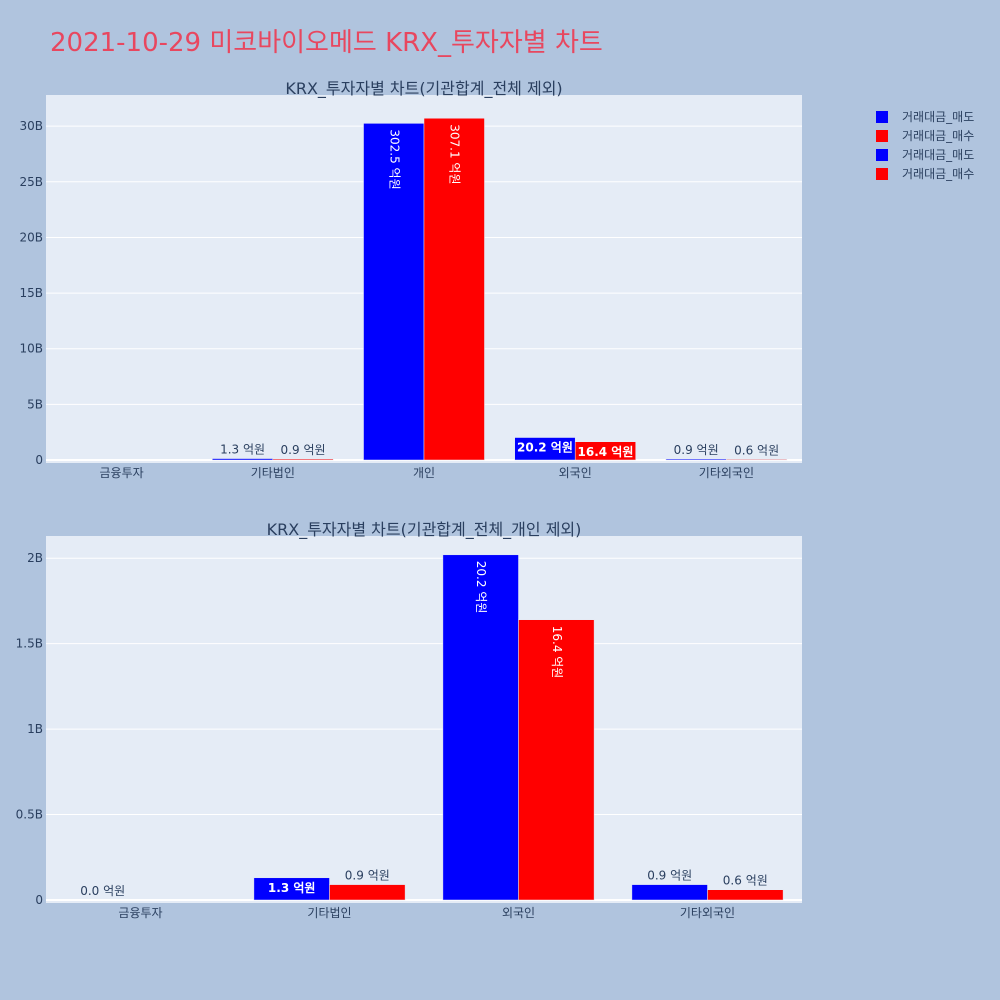 This screenshot has width=1000, height=1000. Describe the element at coordinates (423, 89) in the screenshot. I see `chart-title: KRX_투자자별 차트(기관합계_전체 제외)` at that location.